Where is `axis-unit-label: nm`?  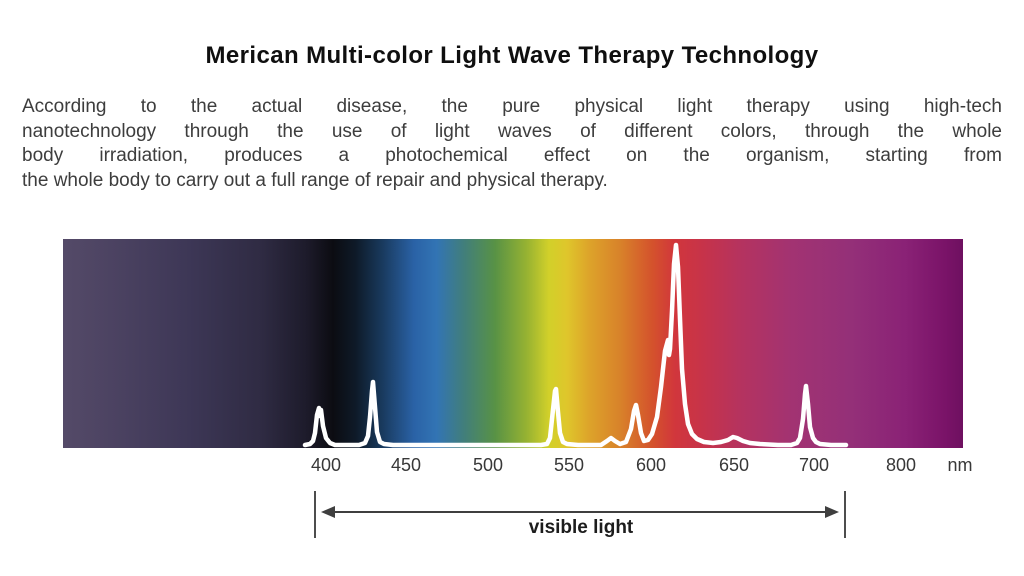
axis-unit-label: nm is located at coordinates (960, 465).